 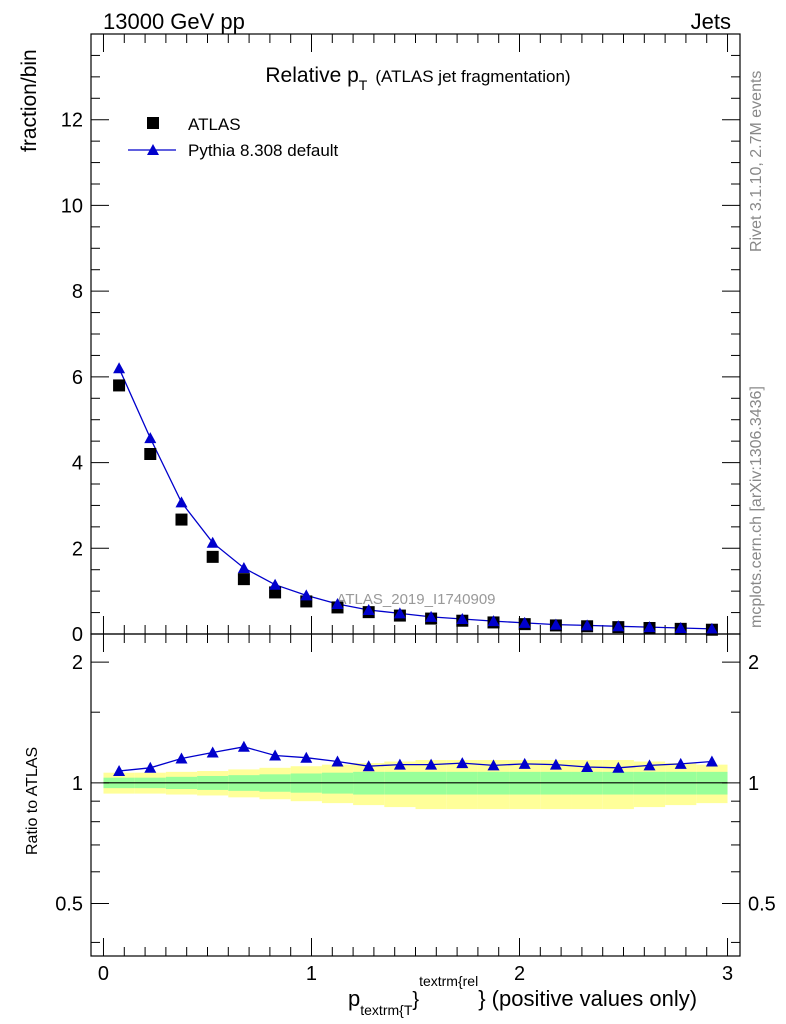 I want to click on main-y-tick-label: 4, so click(x=77, y=464).